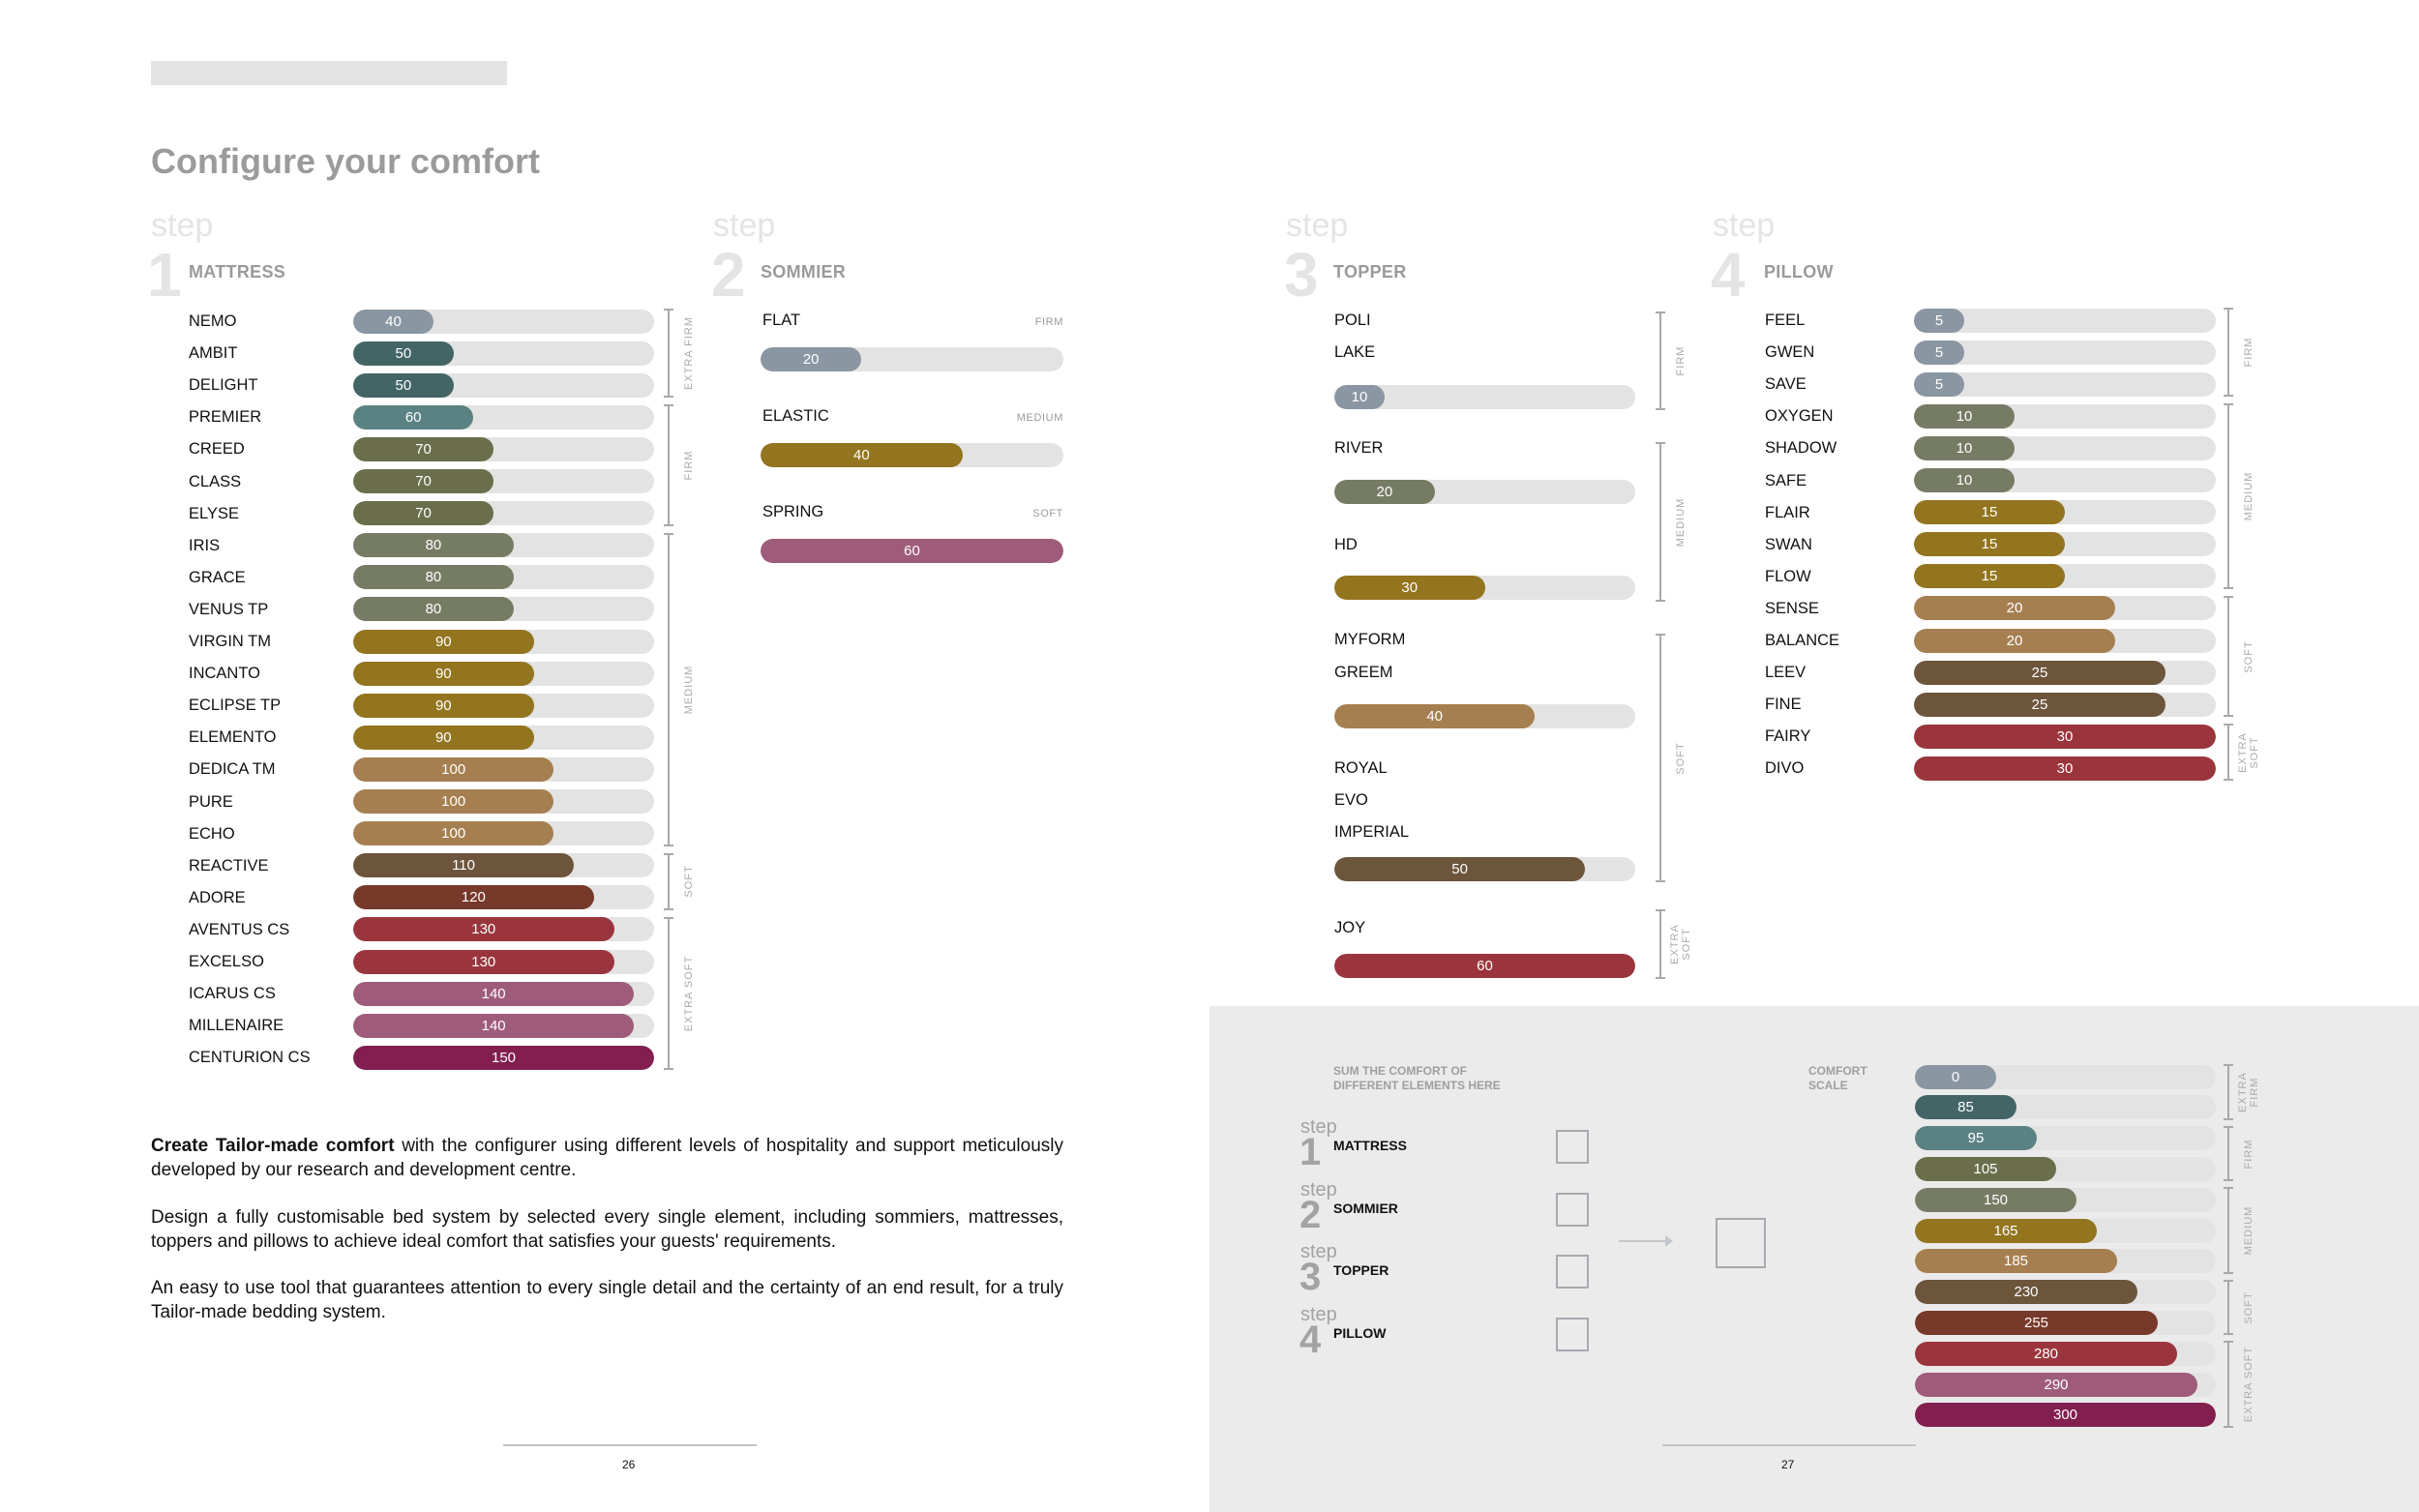 This screenshot has width=2419, height=1512. Describe the element at coordinates (1460, 868) in the screenshot. I see `topper-bar-fill: 50` at that location.